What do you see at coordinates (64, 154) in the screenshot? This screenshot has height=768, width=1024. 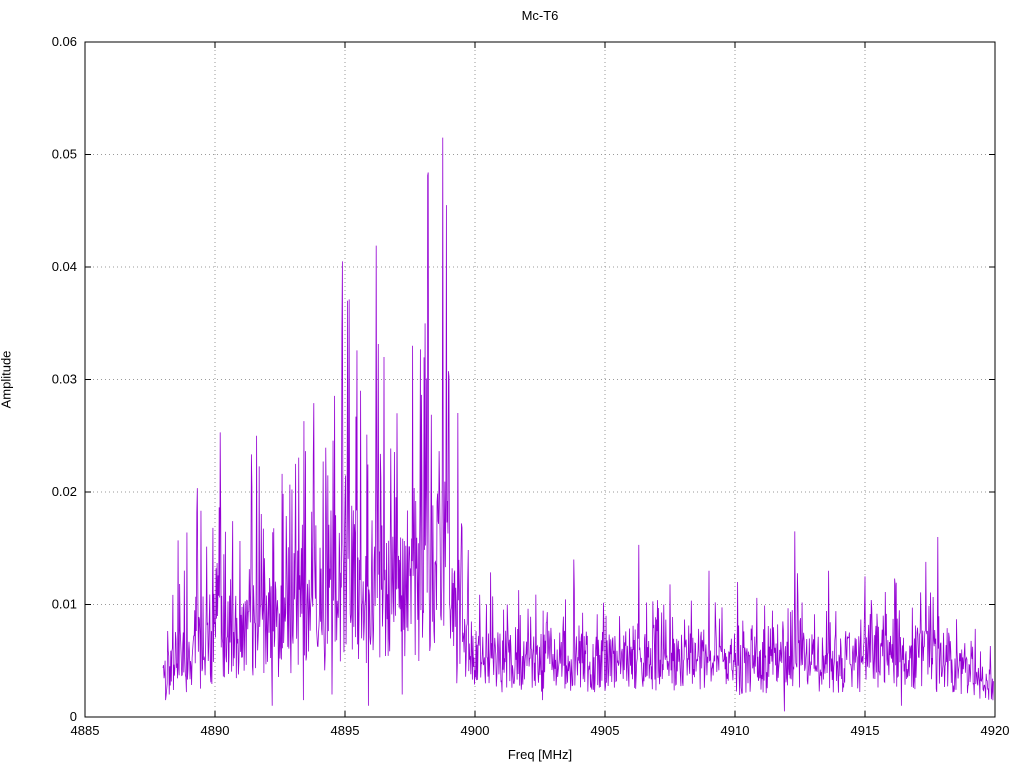 I see `y-tick-label: 0.05` at bounding box center [64, 154].